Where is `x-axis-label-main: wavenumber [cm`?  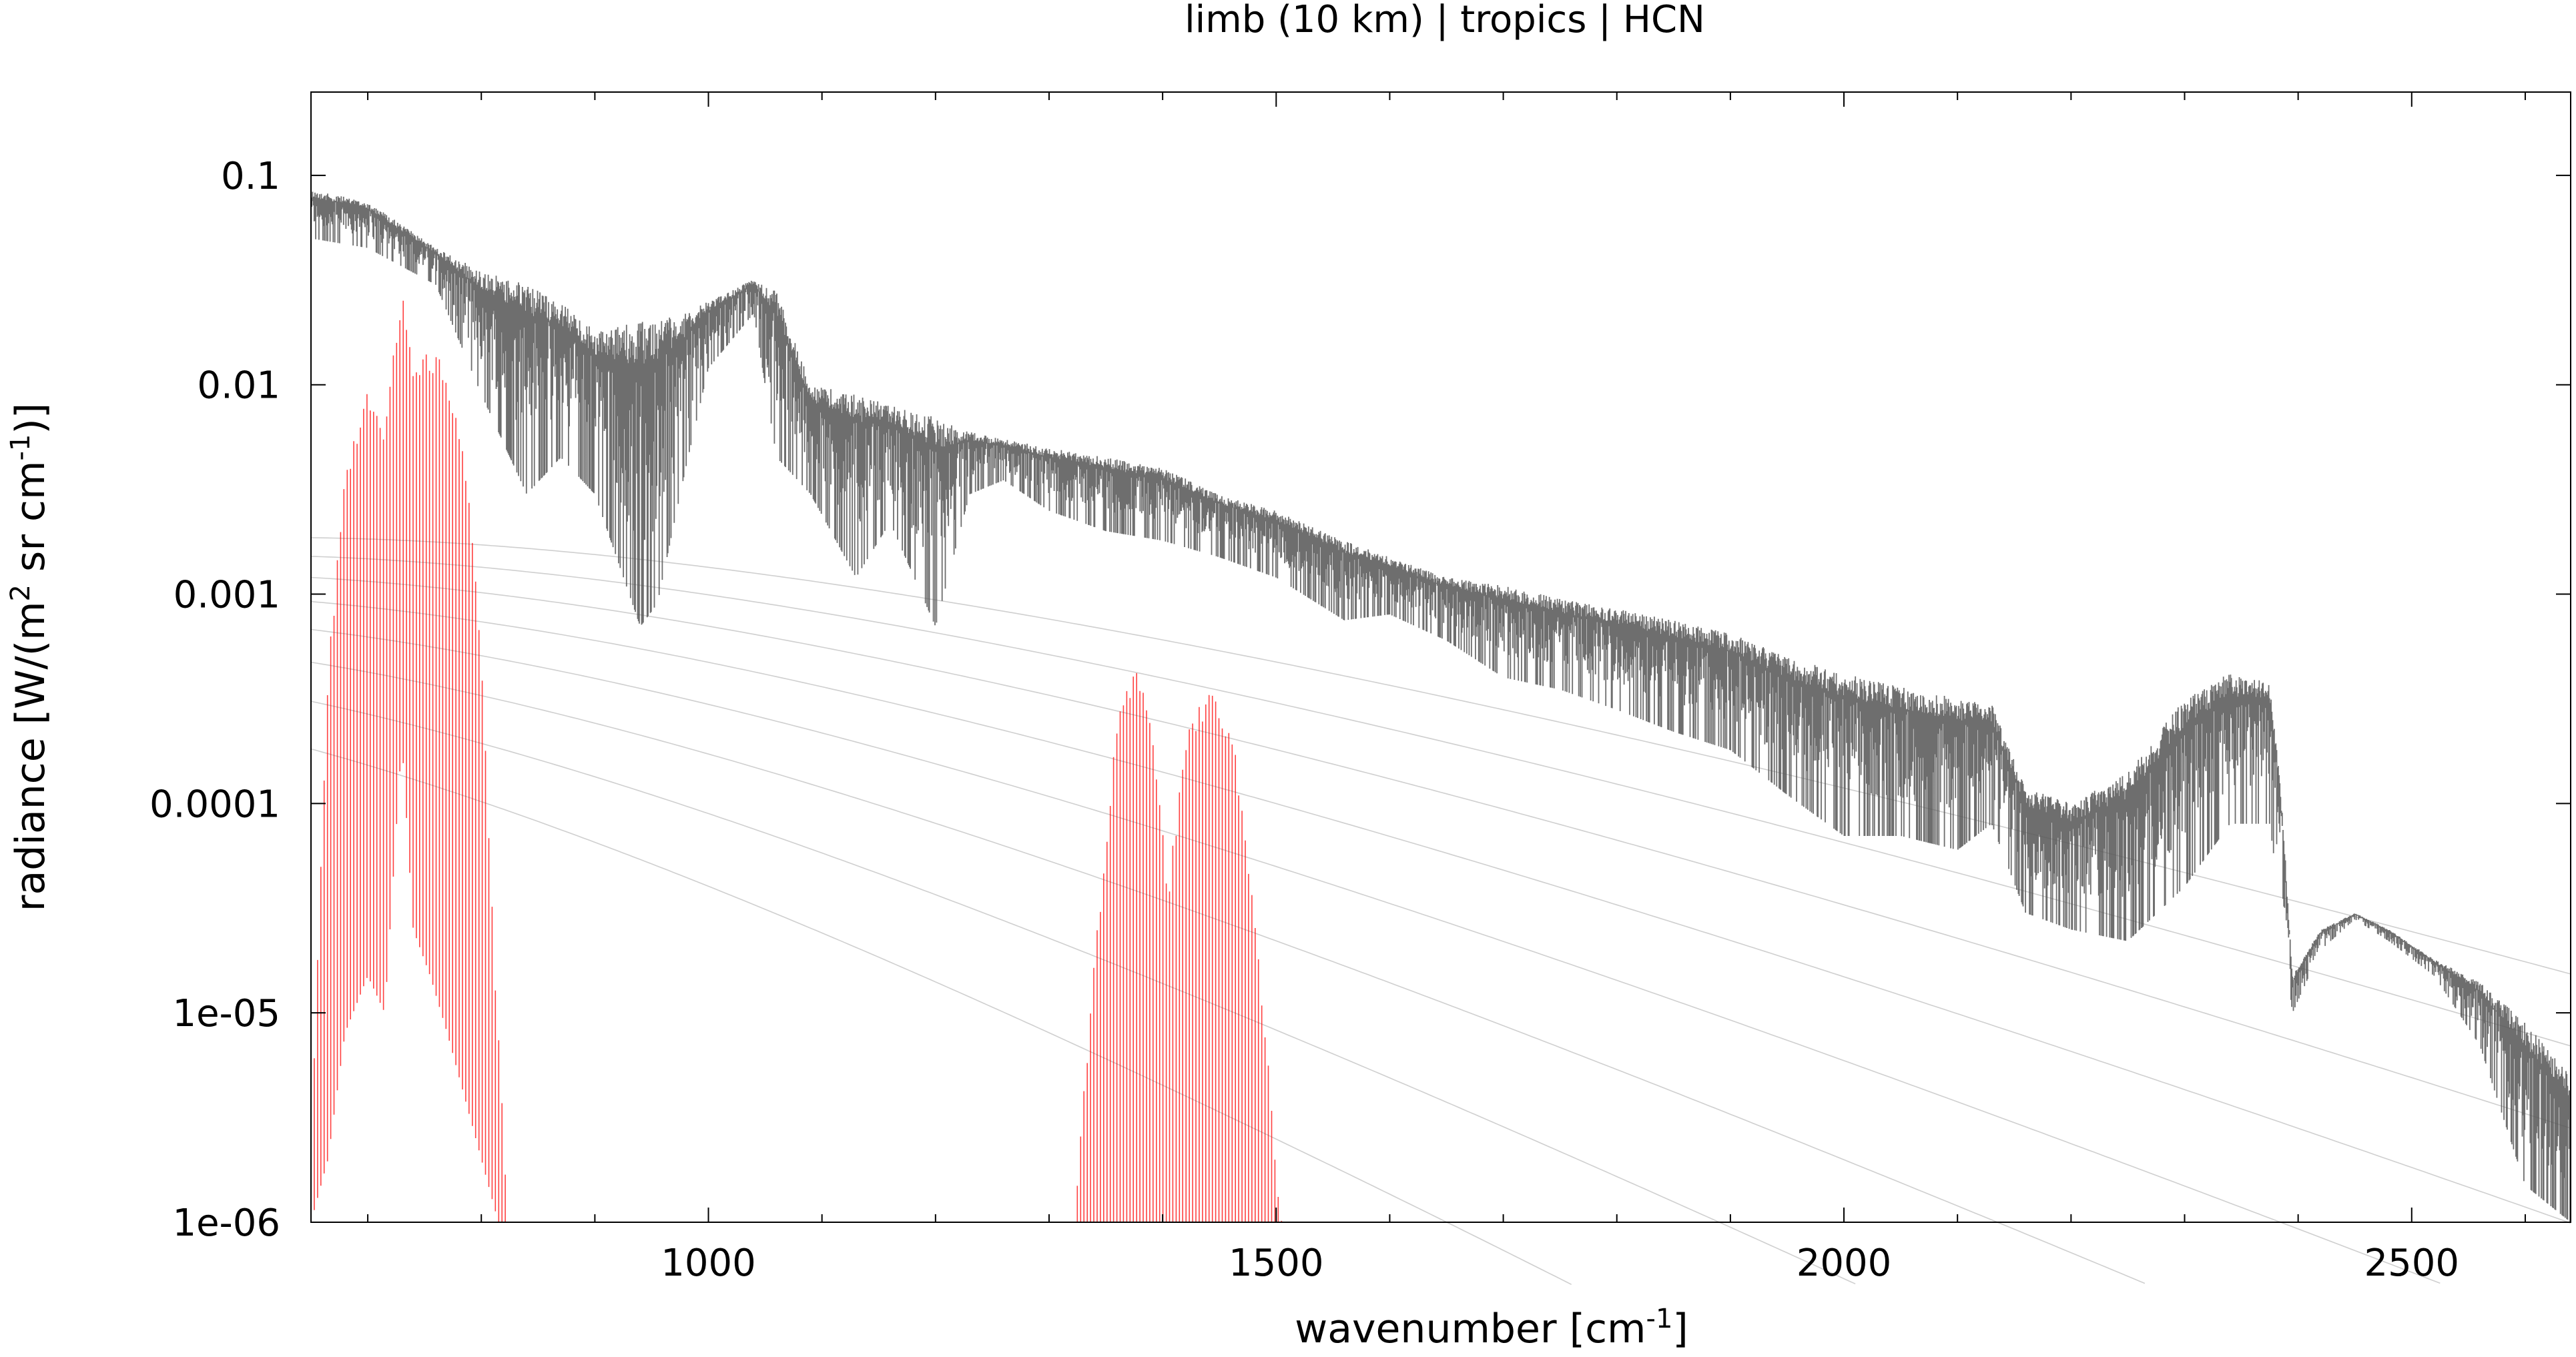
x-axis-label-main: wavenumber [cm is located at coordinates (1471, 1329).